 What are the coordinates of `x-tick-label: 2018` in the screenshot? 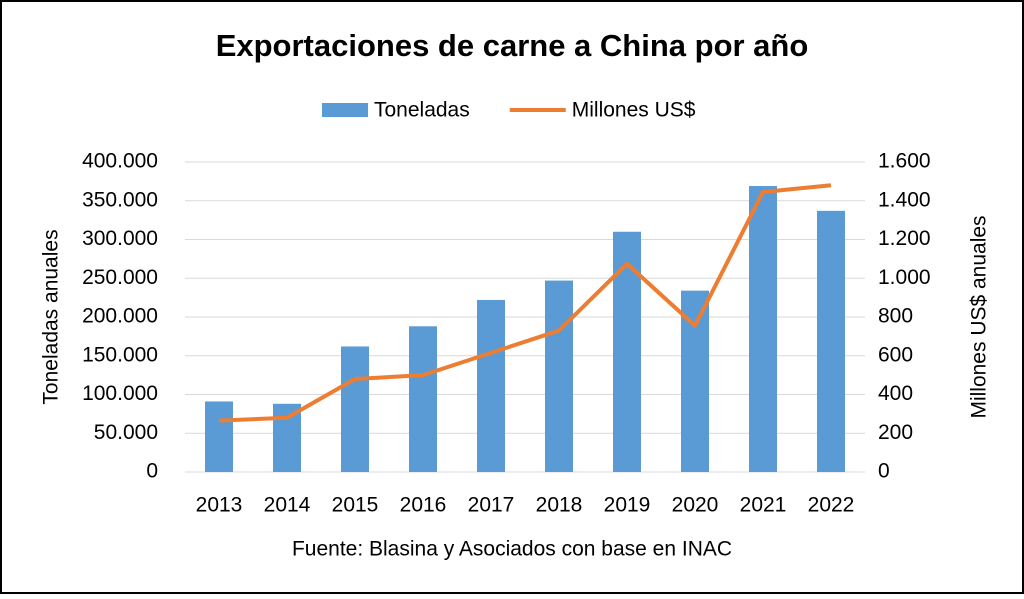 It's located at (559, 505).